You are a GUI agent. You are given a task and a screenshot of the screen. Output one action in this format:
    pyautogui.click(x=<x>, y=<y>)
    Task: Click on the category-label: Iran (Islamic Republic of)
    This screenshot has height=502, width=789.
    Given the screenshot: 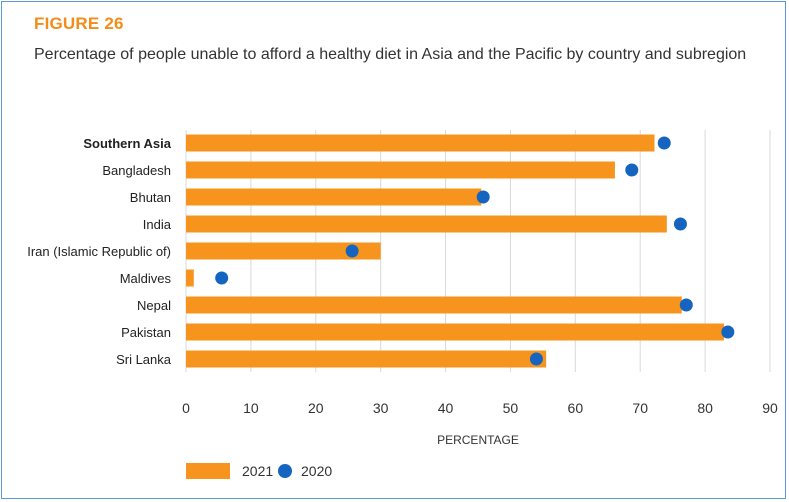 What is the action you would take?
    pyautogui.click(x=99, y=251)
    